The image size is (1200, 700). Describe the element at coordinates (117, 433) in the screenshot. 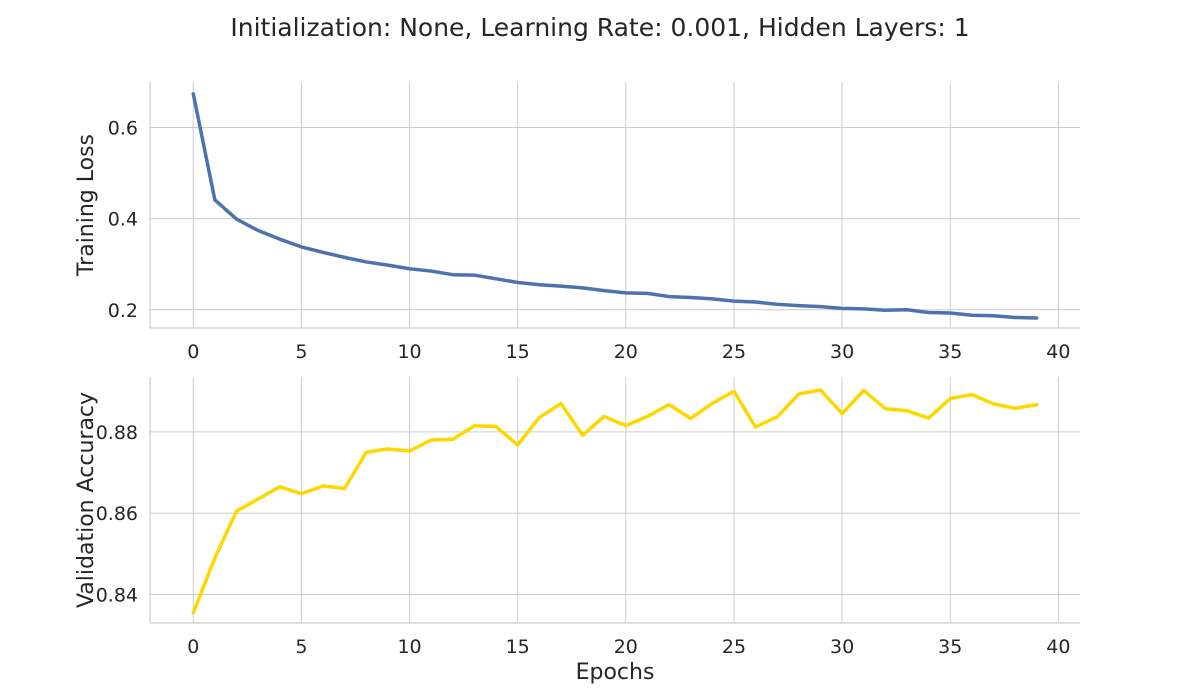

I see `y-tick-label: 0.88` at that location.